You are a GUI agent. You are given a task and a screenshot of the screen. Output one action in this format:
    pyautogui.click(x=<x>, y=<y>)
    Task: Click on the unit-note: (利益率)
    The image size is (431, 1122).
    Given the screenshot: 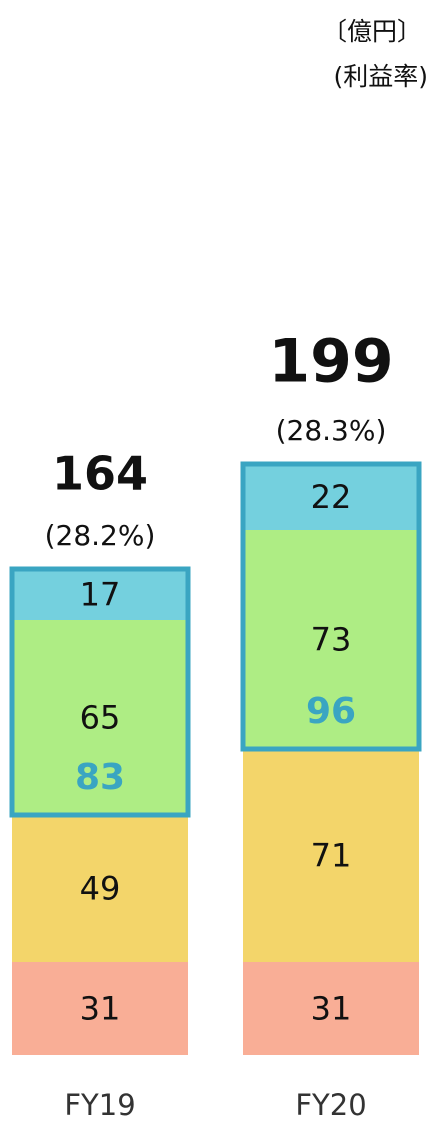 What is the action you would take?
    pyautogui.click(x=380, y=76)
    